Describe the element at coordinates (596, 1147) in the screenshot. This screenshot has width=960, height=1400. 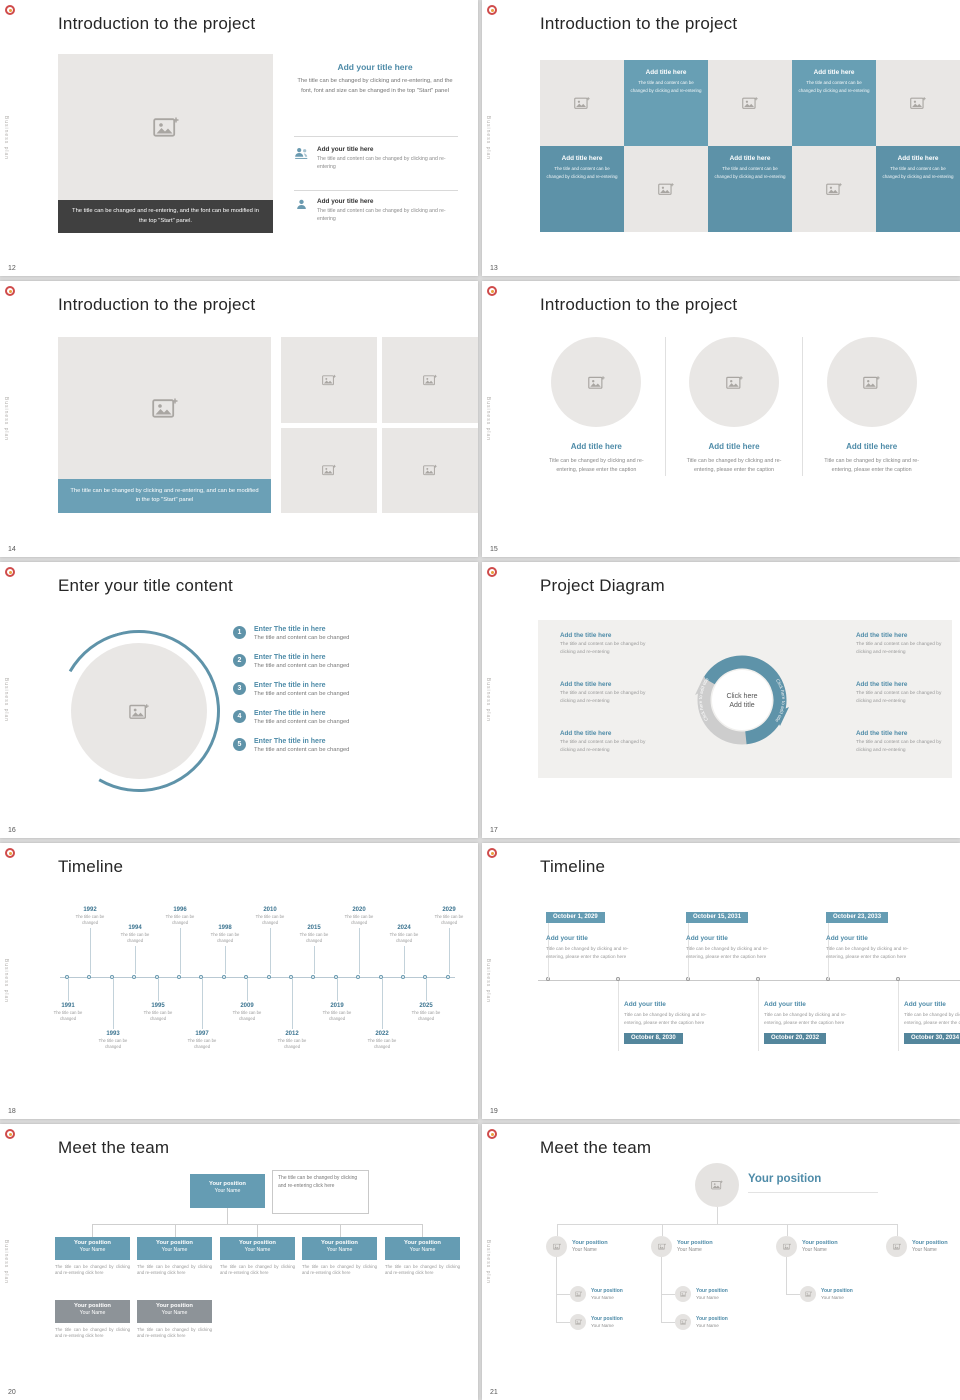
I see `slide-title: Meet the team` at that location.